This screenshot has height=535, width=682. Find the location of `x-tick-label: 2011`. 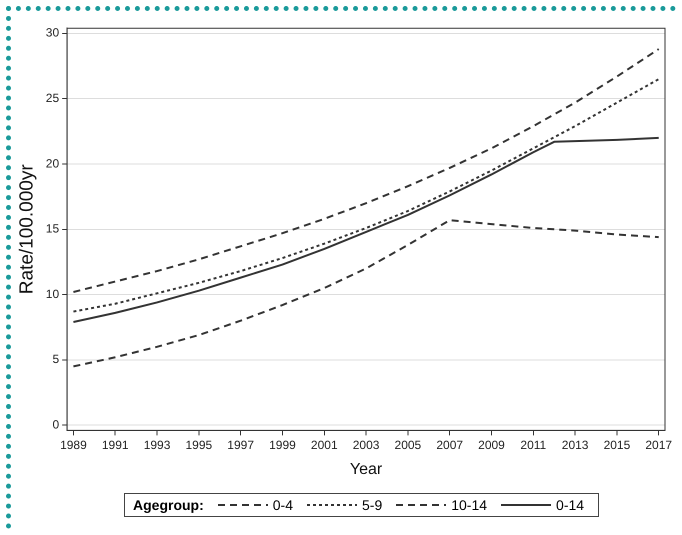

x-tick-label: 2011 is located at coordinates (533, 445).